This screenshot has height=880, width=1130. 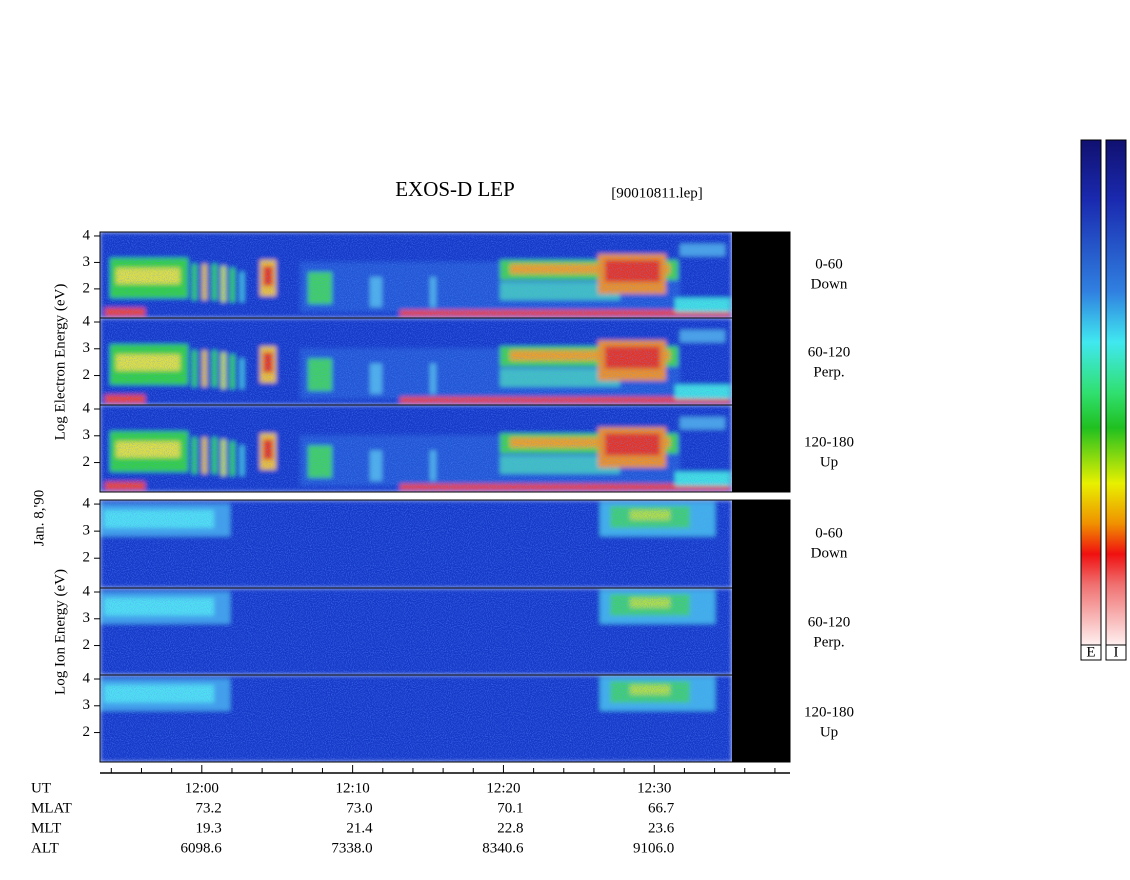 I want to click on title: EXOS-D LEP, so click(x=455, y=189).